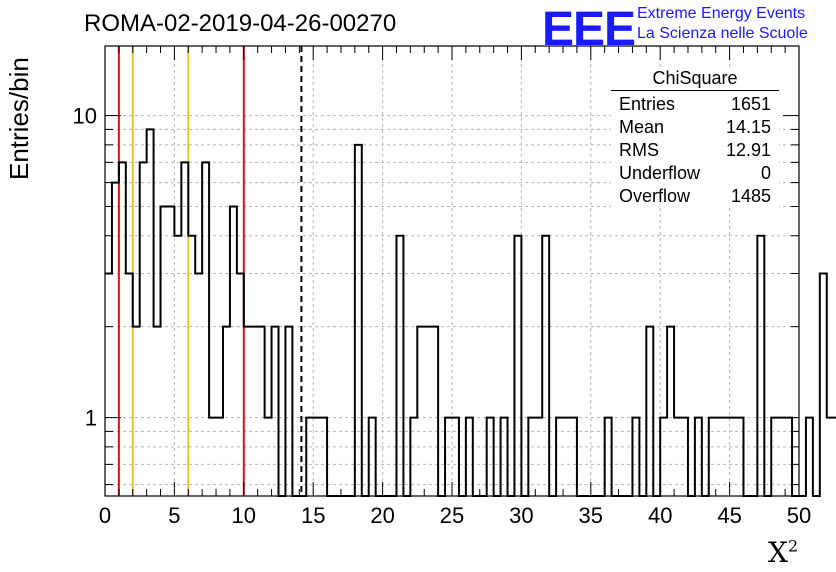 Image resolution: width=836 pixels, height=572 pixels. I want to click on stat-label: Overflow, so click(655, 196).